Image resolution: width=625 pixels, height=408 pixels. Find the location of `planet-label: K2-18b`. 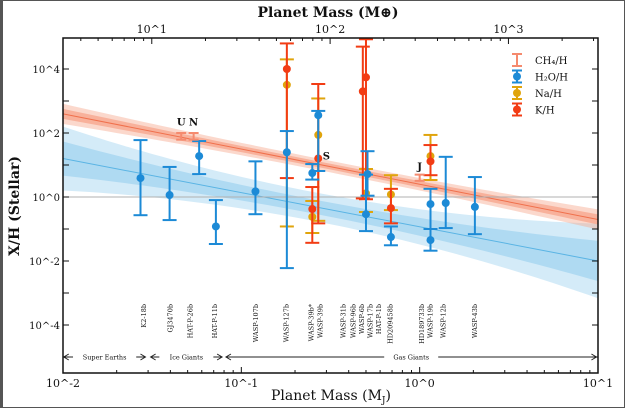

planet-label: K2-18b is located at coordinates (144, 316).